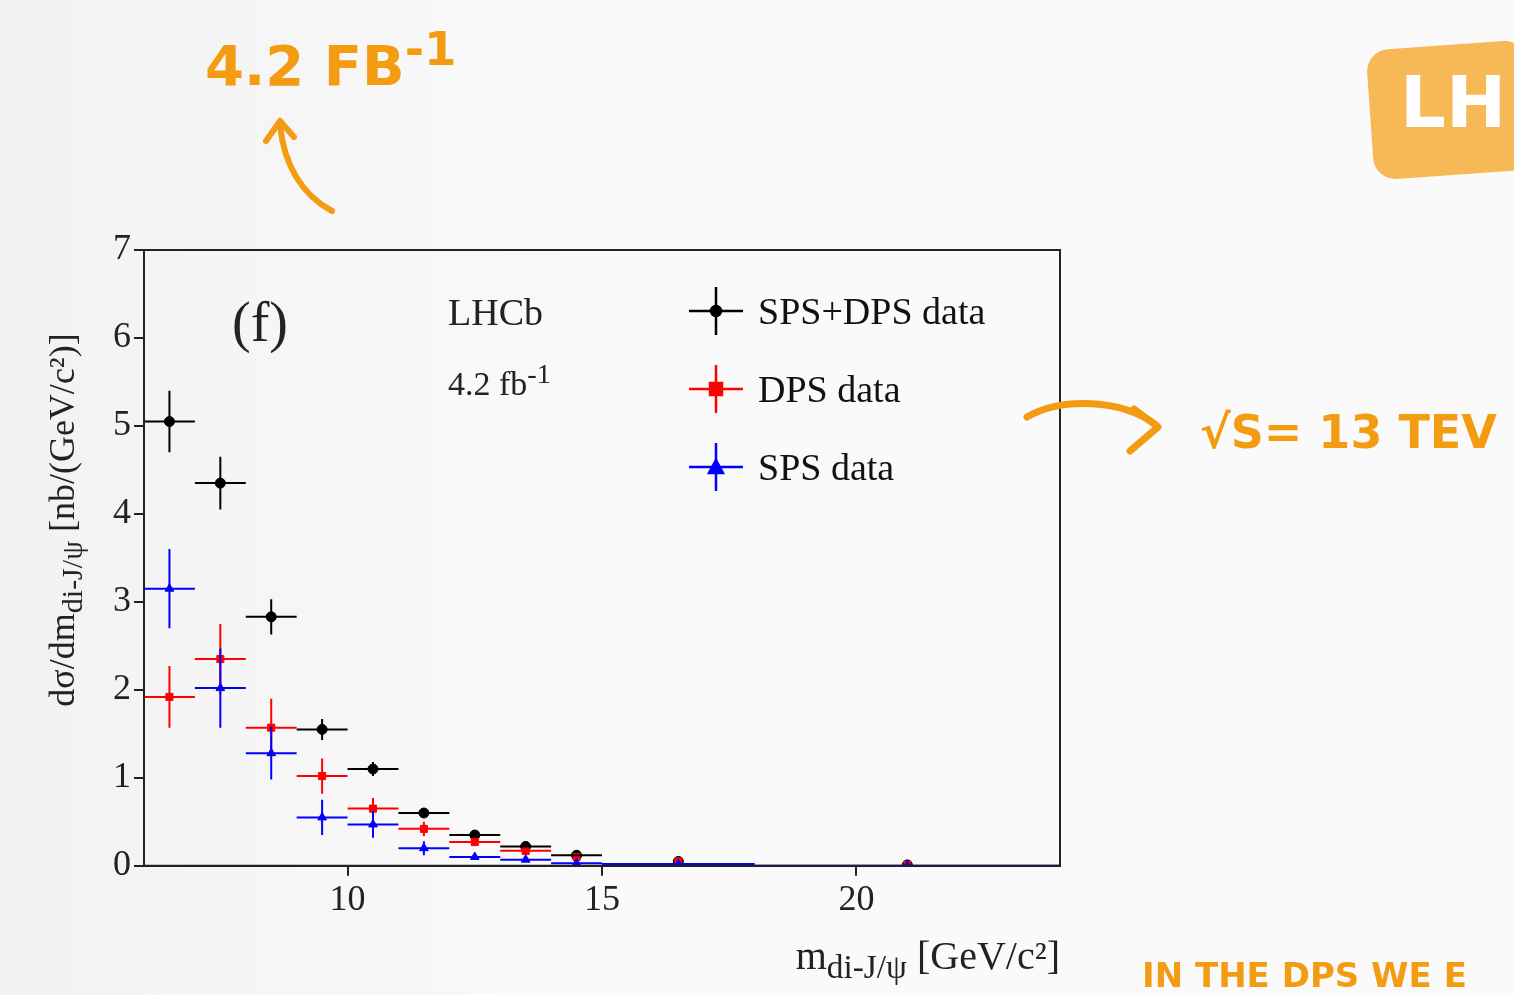  Describe the element at coordinates (331, 60) in the screenshot. I see `text: 4.2 FB$^{-1}$` at that location.